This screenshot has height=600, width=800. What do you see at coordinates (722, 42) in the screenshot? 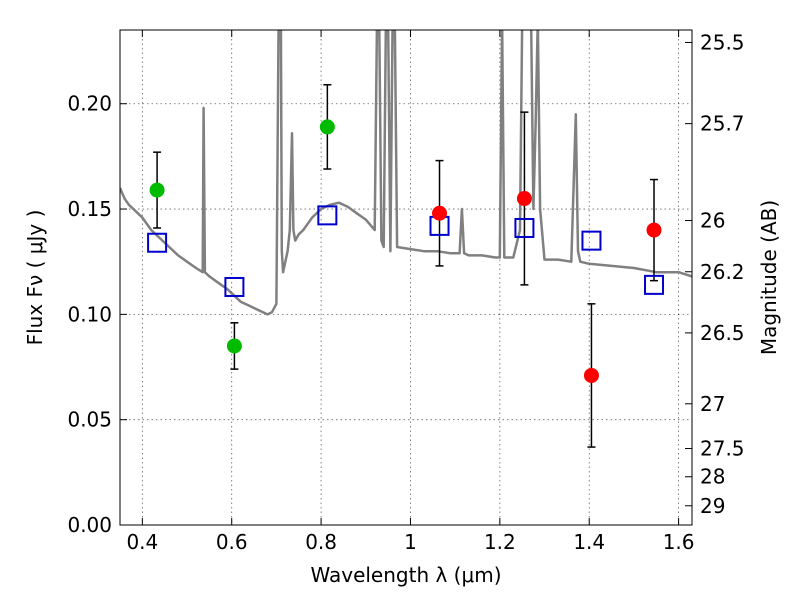
I see `magnitude-tick-label: 25.5` at bounding box center [722, 42].